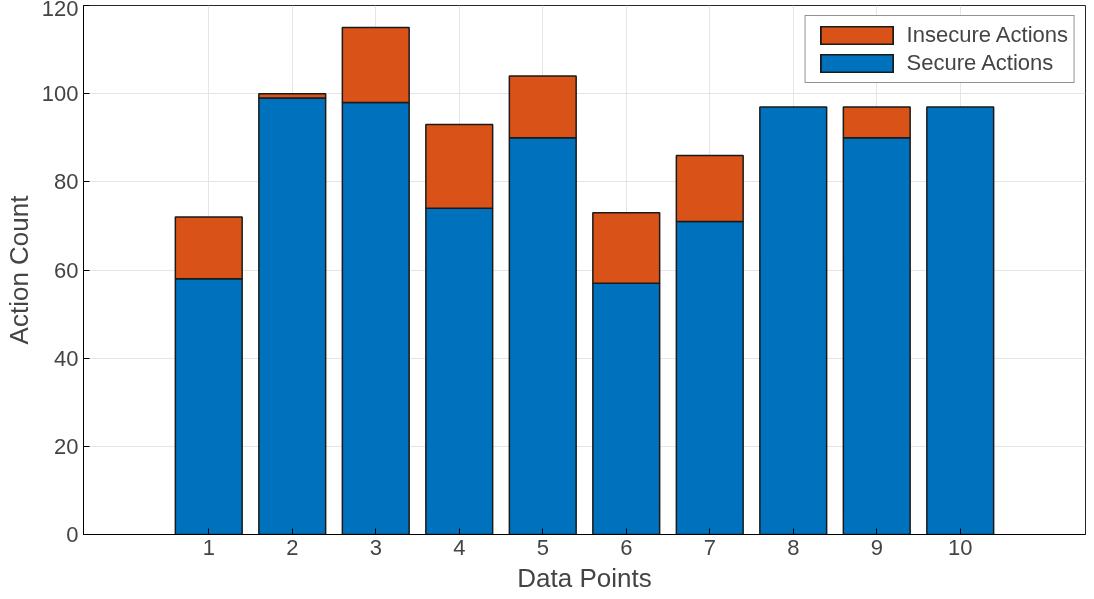 Image resolution: width=1094 pixels, height=599 pixels. I want to click on y-tick-label: 60, so click(66, 270).